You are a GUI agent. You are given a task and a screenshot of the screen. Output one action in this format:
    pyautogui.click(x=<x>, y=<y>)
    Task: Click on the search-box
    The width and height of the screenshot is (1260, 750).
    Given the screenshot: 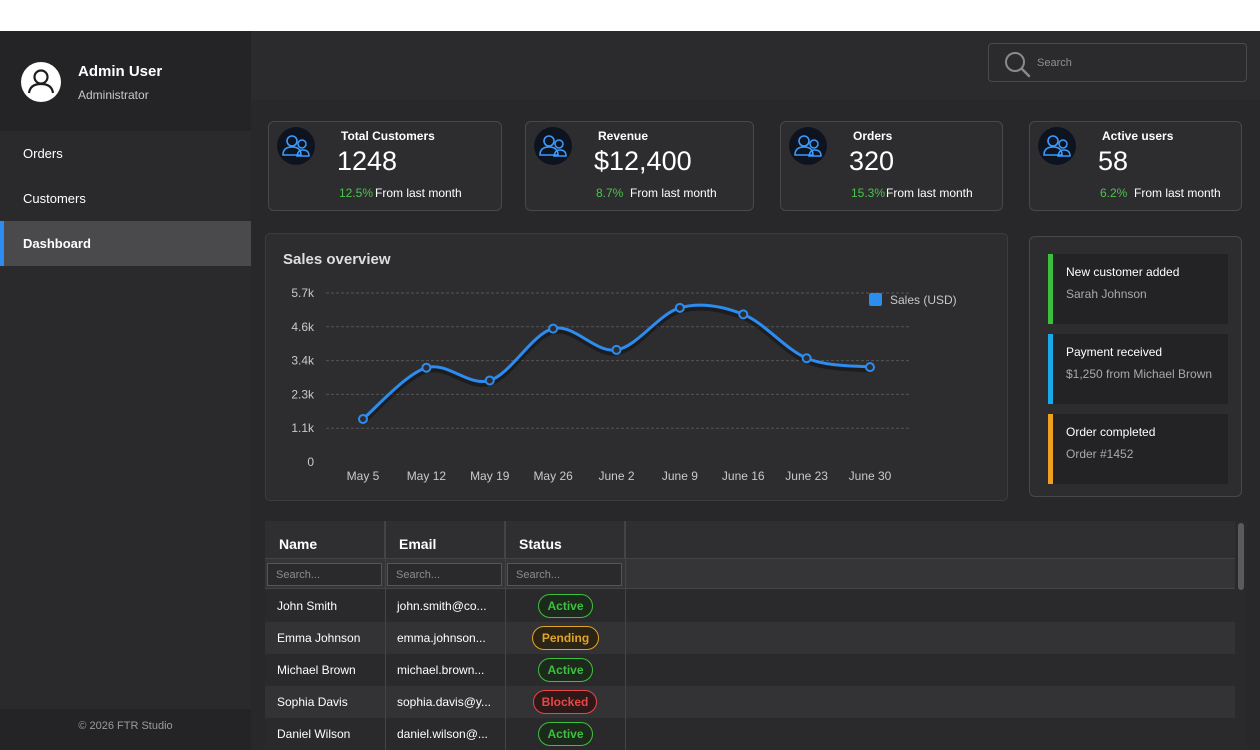 What is the action you would take?
    pyautogui.click(x=1117, y=62)
    